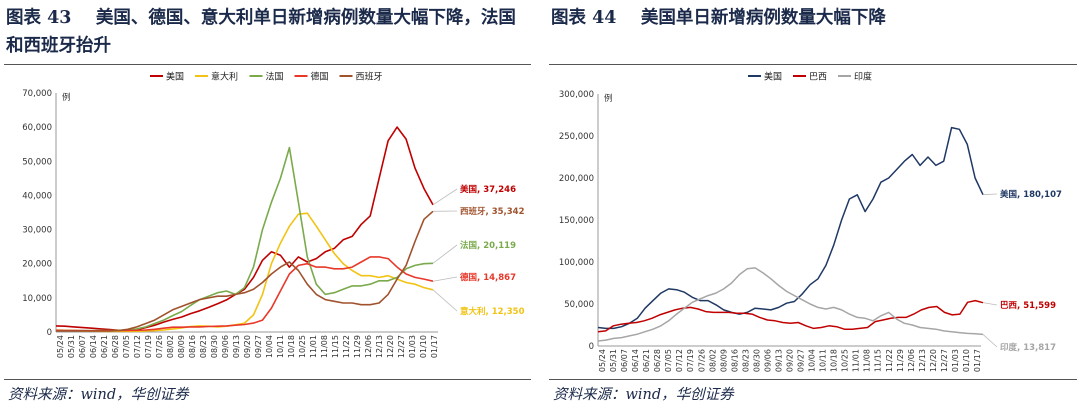  Describe the element at coordinates (268, 32) in the screenshot. I see `figure-title: 图表 43 美国、德国、意大利单日新增病例数量大幅下降，法国和西班牙抬升` at that location.